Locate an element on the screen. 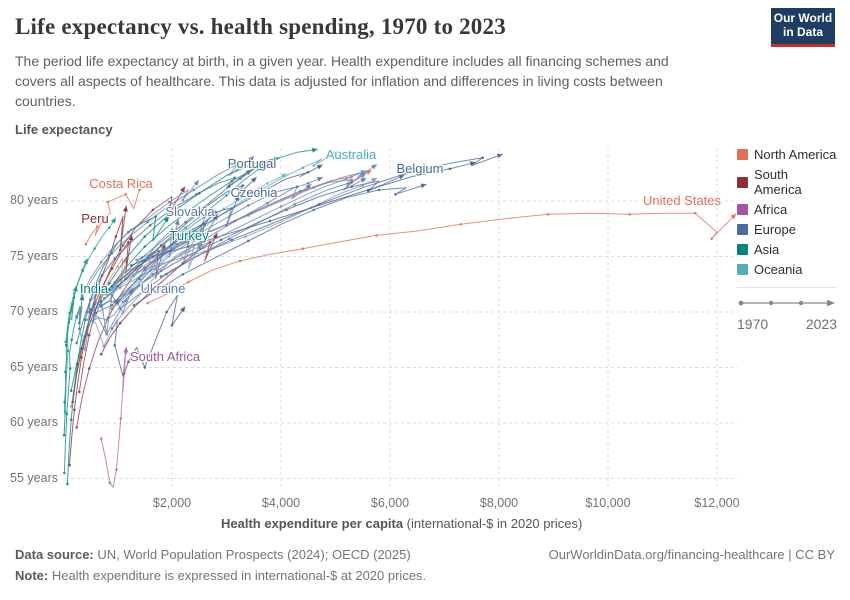 The width and height of the screenshot is (850, 600). x-tick-4000: $4,000 is located at coordinates (281, 503).